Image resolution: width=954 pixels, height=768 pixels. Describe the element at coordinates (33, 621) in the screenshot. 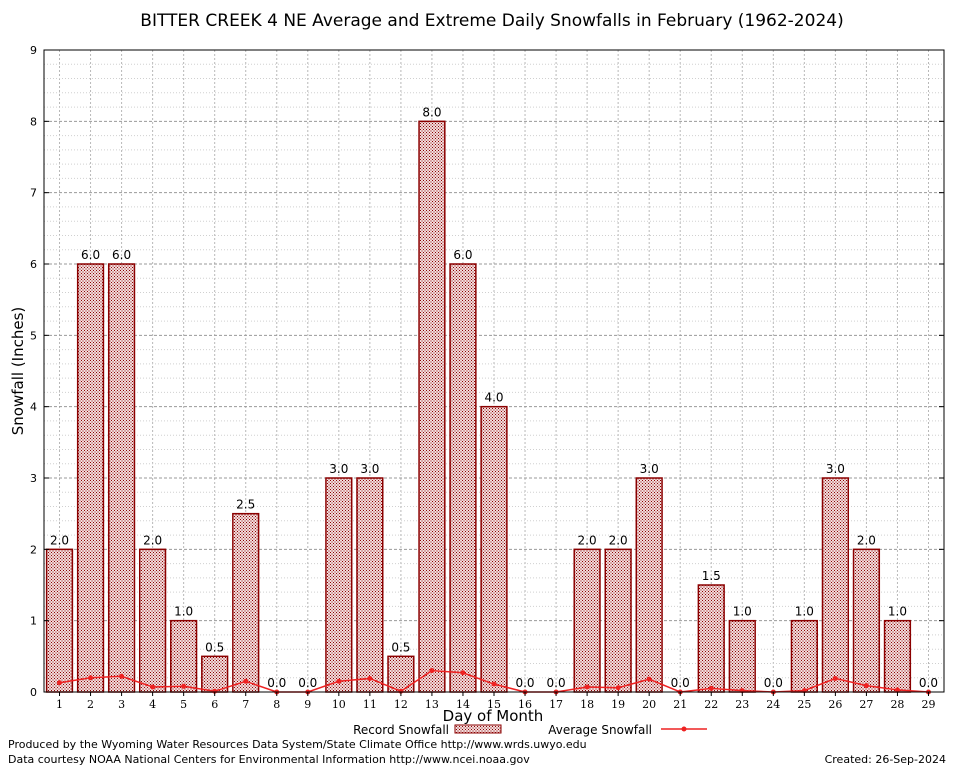

I see `y-tick-label: 1` at that location.